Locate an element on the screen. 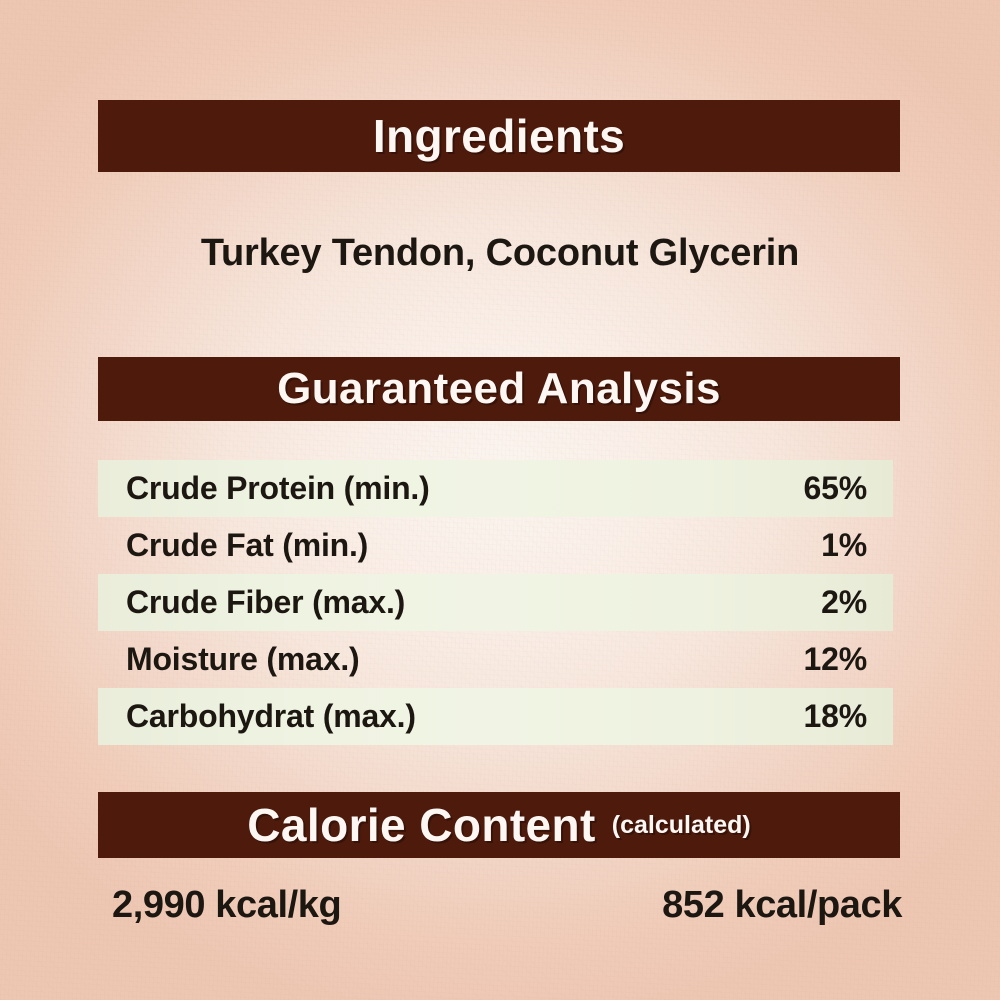 The height and width of the screenshot is (1000, 1000). calorie-content-subheading: (calculated) is located at coordinates (681, 824).